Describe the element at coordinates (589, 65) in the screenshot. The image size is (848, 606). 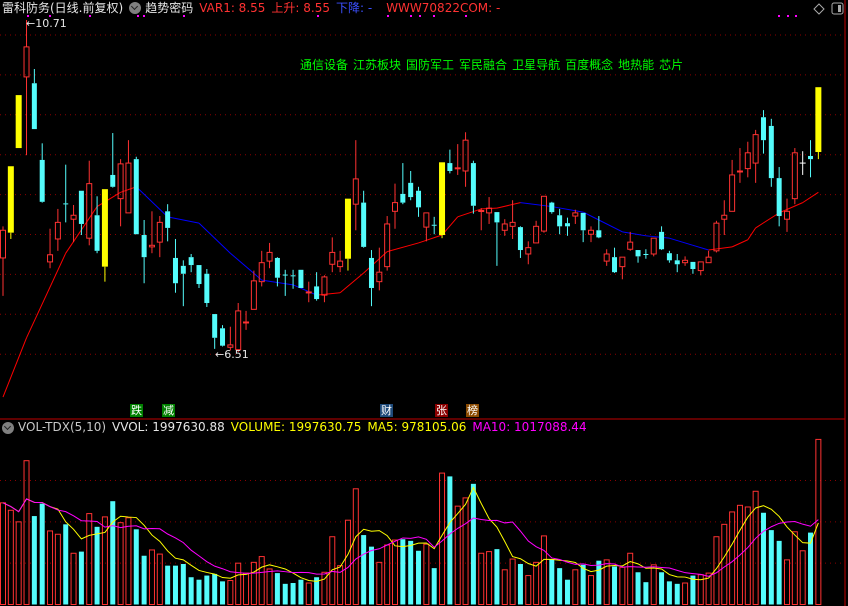
I see `sector-tag: 百度概念` at that location.